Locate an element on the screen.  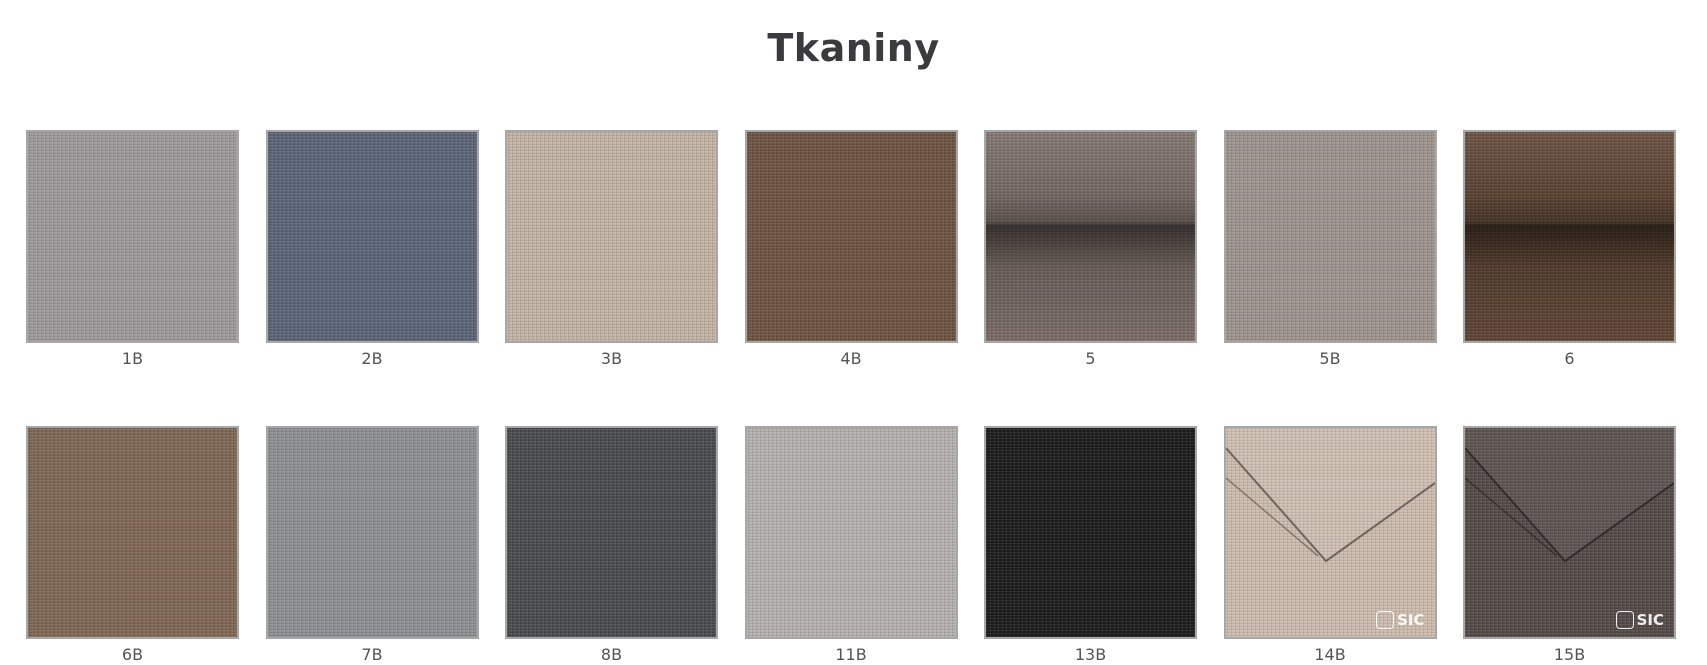
fabric-code-label: 15B is located at coordinates (1569, 654).